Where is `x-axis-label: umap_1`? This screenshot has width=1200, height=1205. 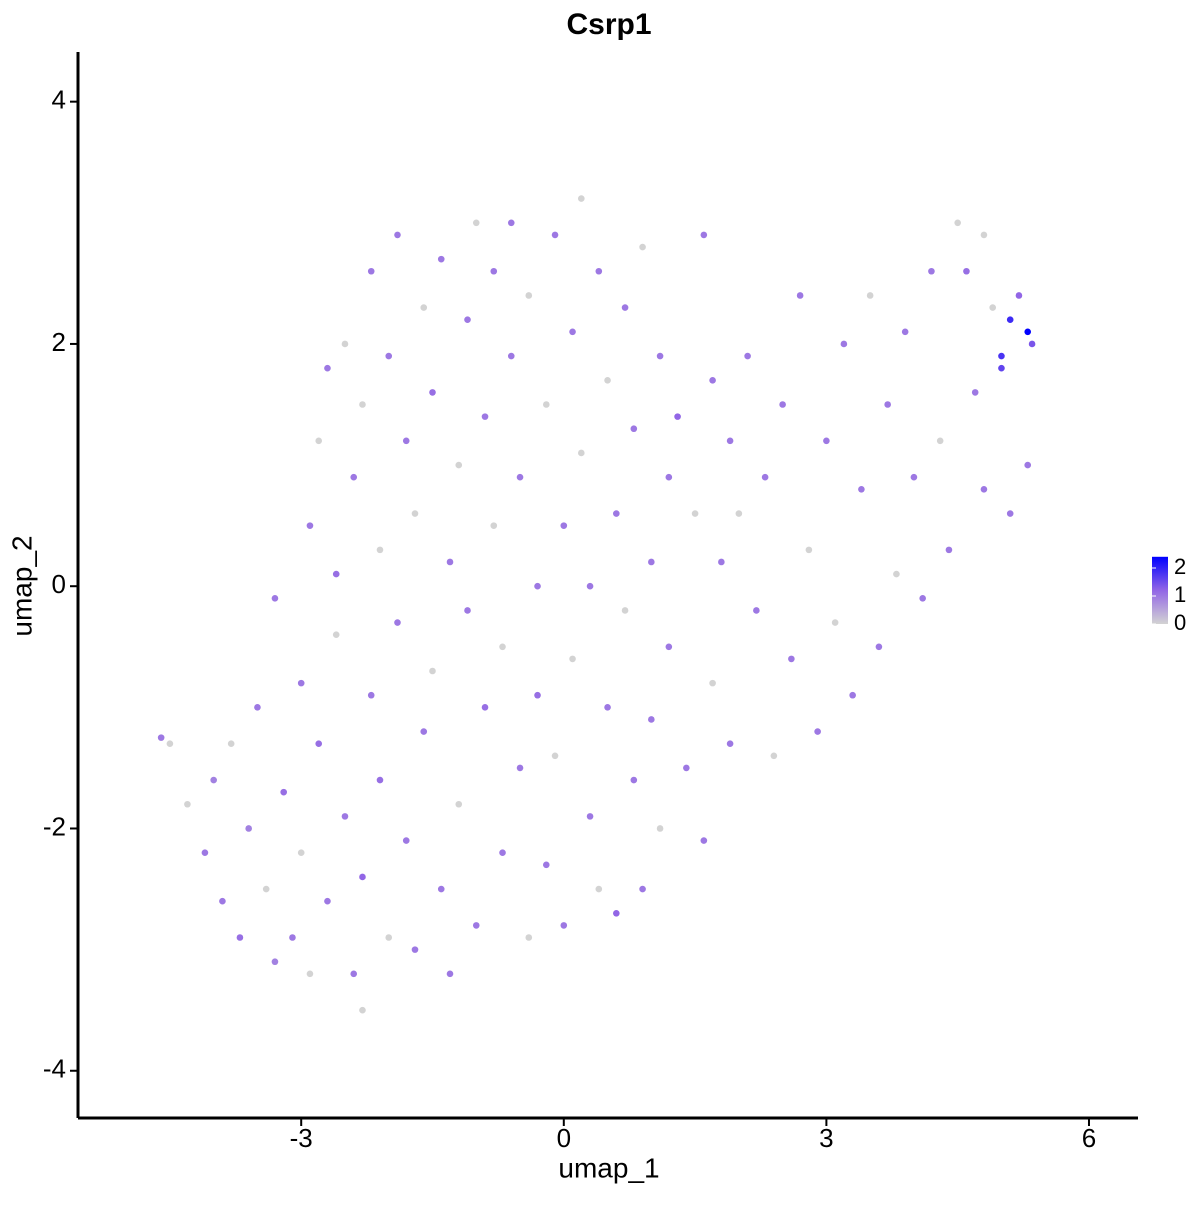 x-axis-label: umap_1 is located at coordinates (608, 1167).